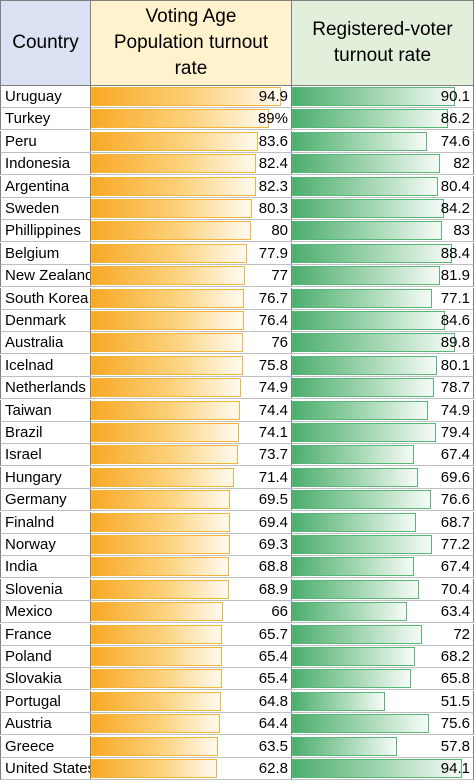 The height and width of the screenshot is (783, 474). Describe the element at coordinates (273, 365) in the screenshot. I see `vap-value: 75.8` at that location.